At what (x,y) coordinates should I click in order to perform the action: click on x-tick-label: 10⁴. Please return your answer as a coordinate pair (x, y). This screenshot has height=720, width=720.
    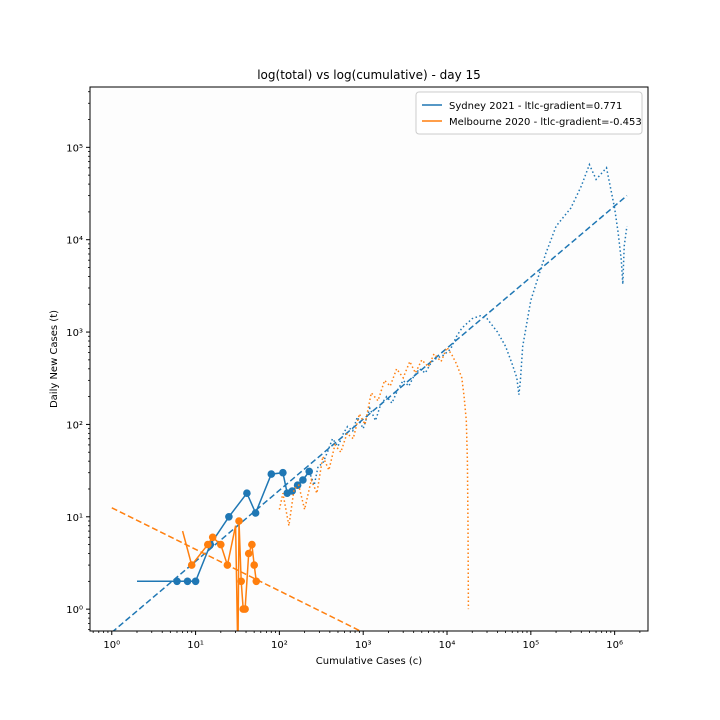
    Looking at the image, I should click on (447, 645).